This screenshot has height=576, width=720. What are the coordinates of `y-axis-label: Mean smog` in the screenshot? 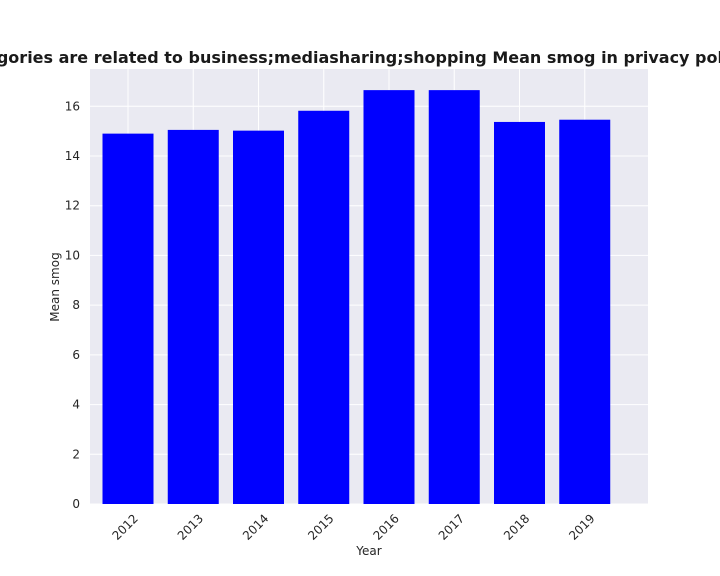 It's located at (55, 286).